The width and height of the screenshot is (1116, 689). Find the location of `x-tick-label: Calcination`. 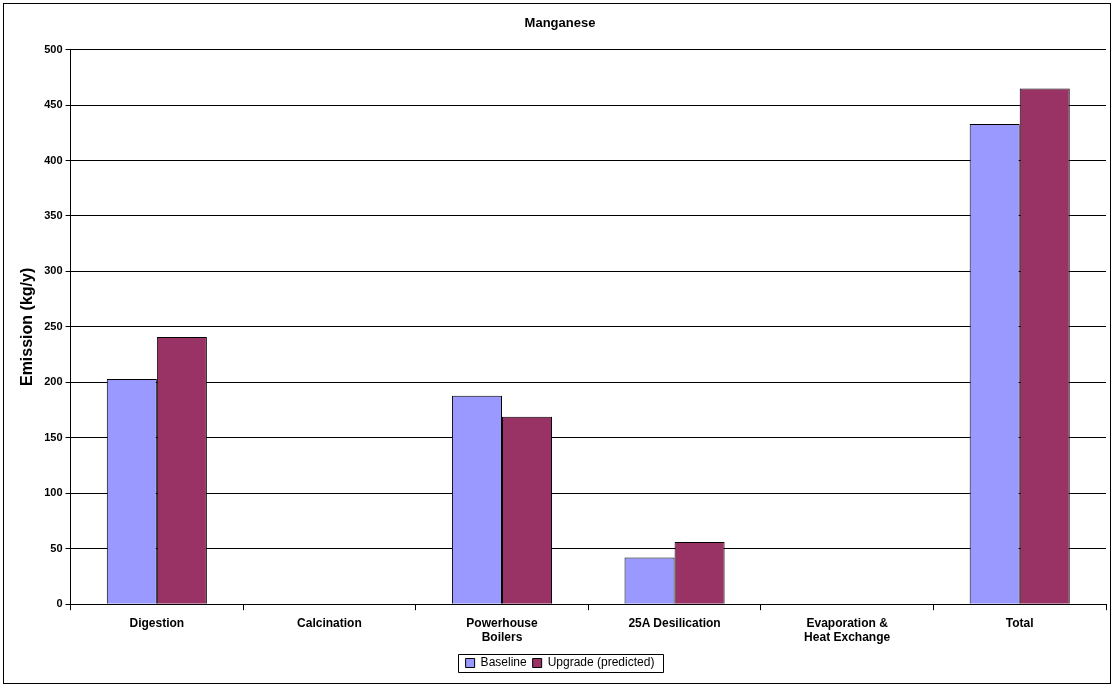

x-tick-label: Calcination is located at coordinates (329, 622).